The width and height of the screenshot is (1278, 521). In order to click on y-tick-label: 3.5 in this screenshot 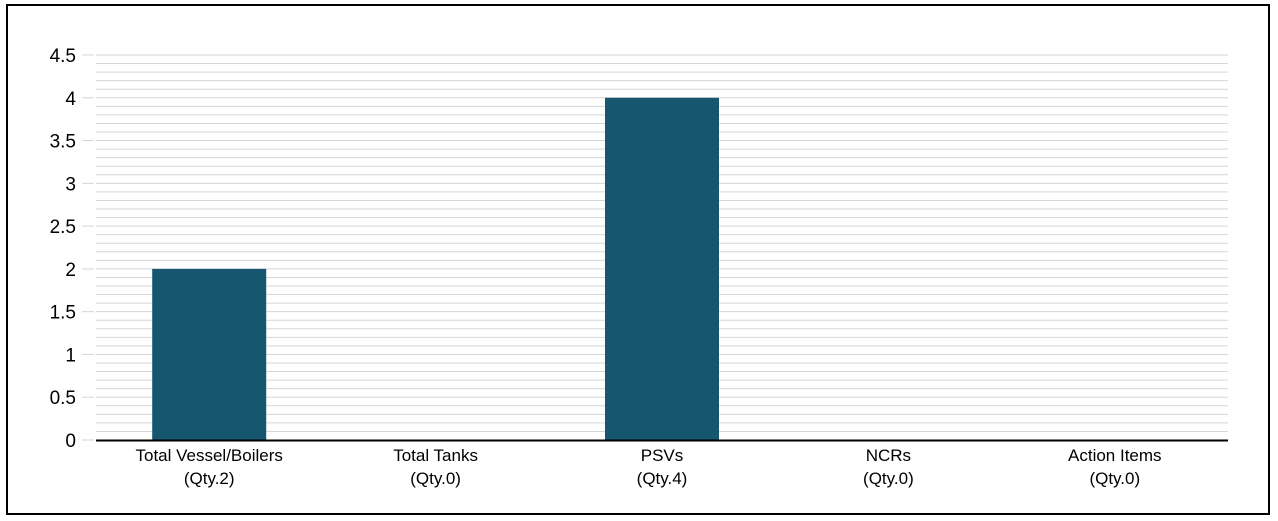, I will do `click(63, 142)`.